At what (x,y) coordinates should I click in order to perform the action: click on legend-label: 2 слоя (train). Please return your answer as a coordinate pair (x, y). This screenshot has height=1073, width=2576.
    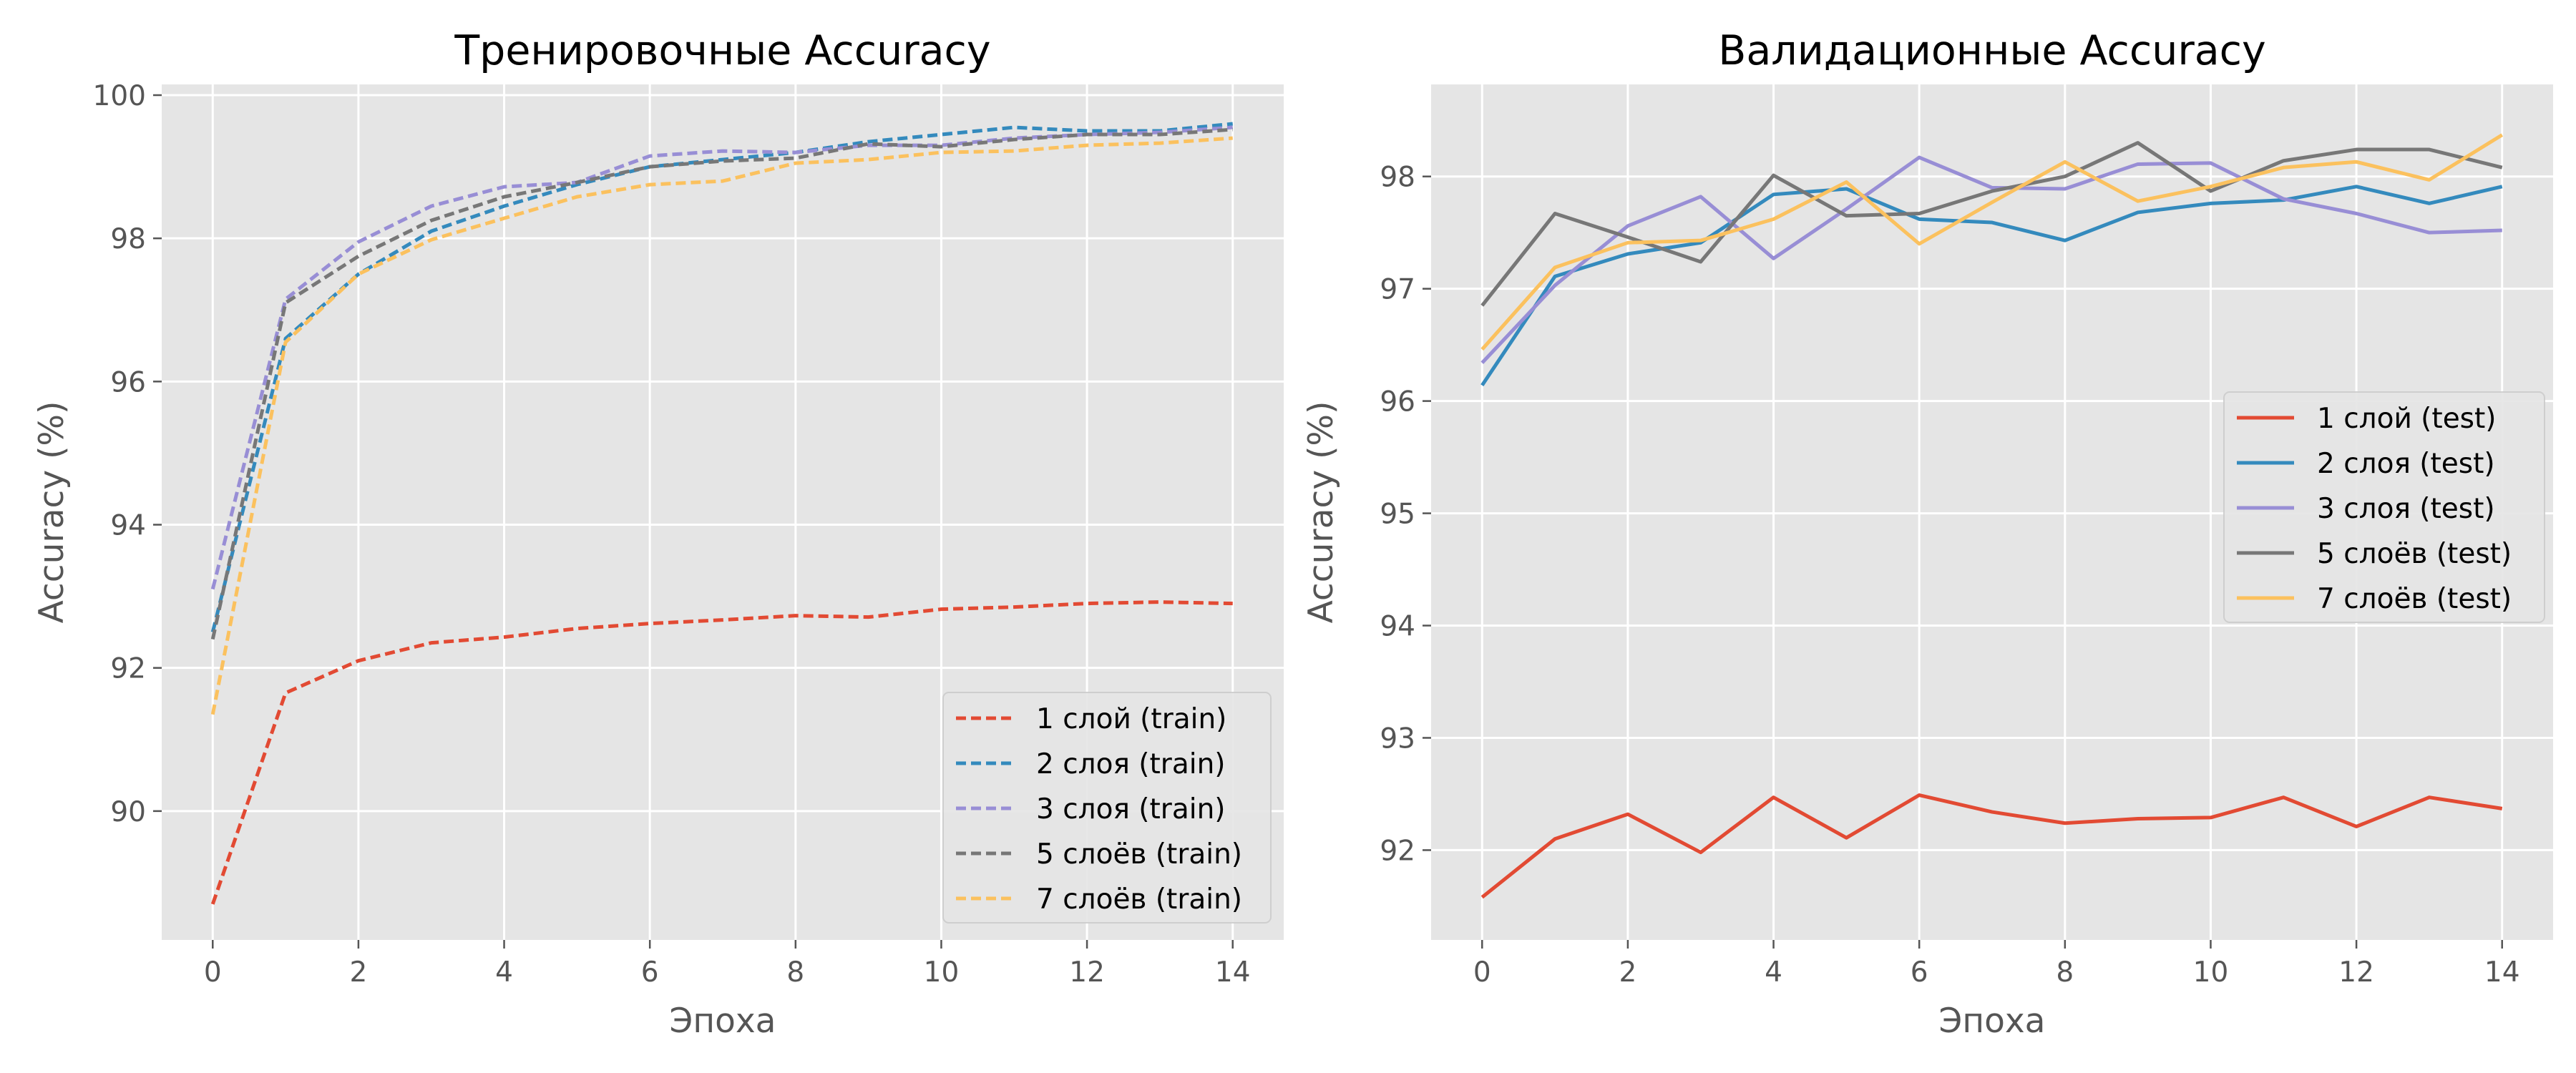
    Looking at the image, I should click on (1131, 764).